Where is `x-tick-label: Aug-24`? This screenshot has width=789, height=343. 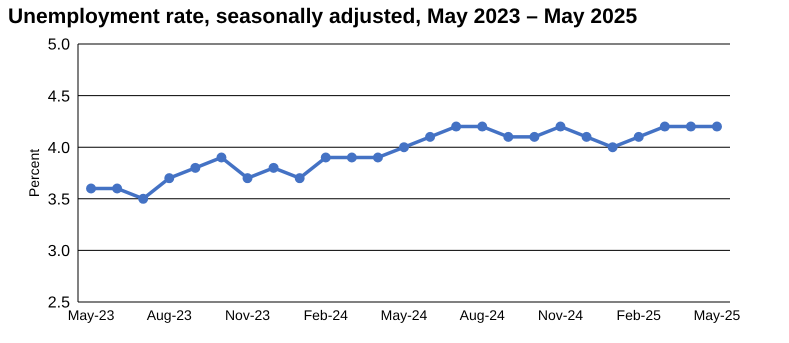
x-tick-label: Aug-24 is located at coordinates (483, 314).